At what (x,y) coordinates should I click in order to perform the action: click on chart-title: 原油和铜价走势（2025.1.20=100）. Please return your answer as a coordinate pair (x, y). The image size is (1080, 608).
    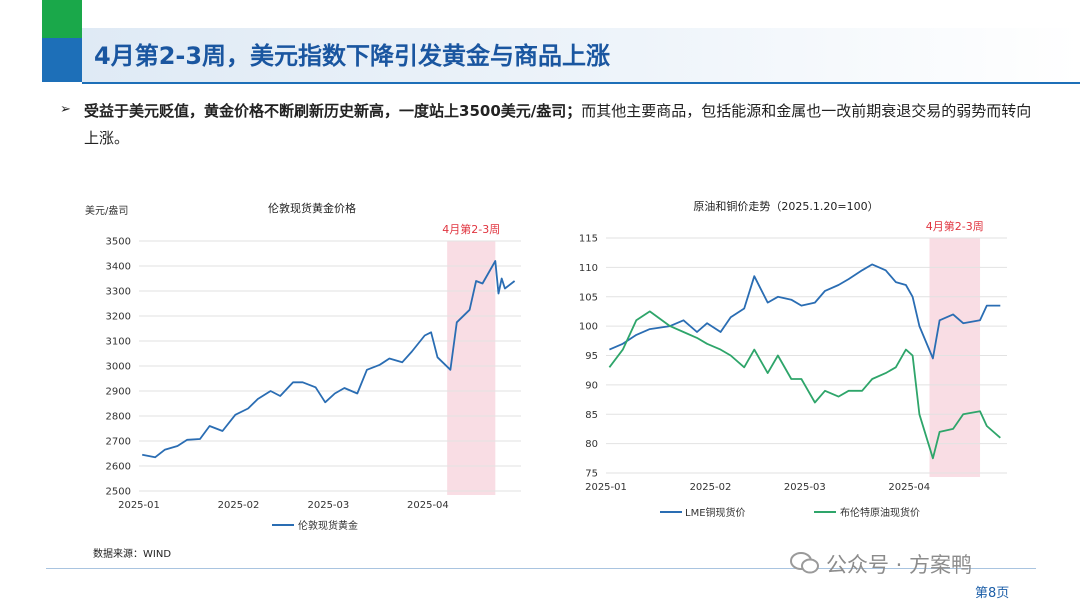
    Looking at the image, I should click on (785, 206).